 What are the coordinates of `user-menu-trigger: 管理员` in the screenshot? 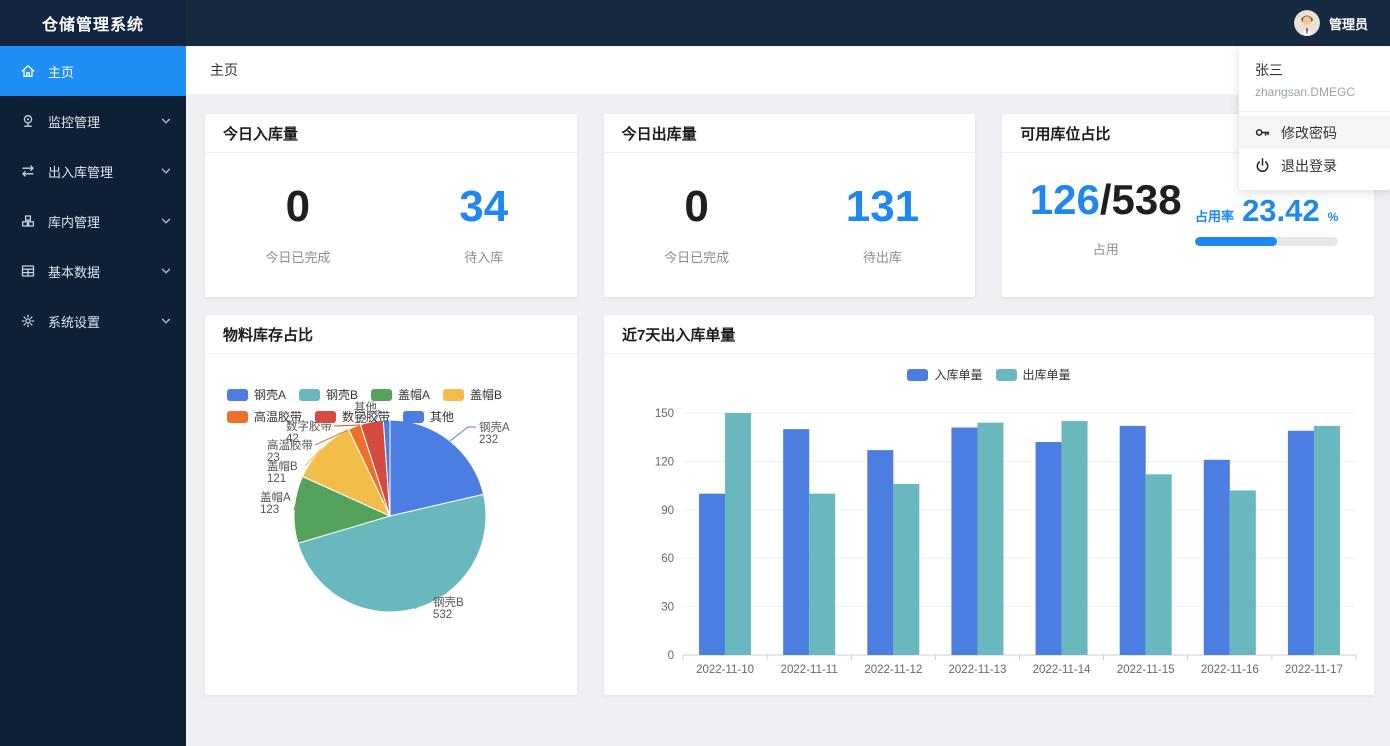 It's located at (1341, 23).